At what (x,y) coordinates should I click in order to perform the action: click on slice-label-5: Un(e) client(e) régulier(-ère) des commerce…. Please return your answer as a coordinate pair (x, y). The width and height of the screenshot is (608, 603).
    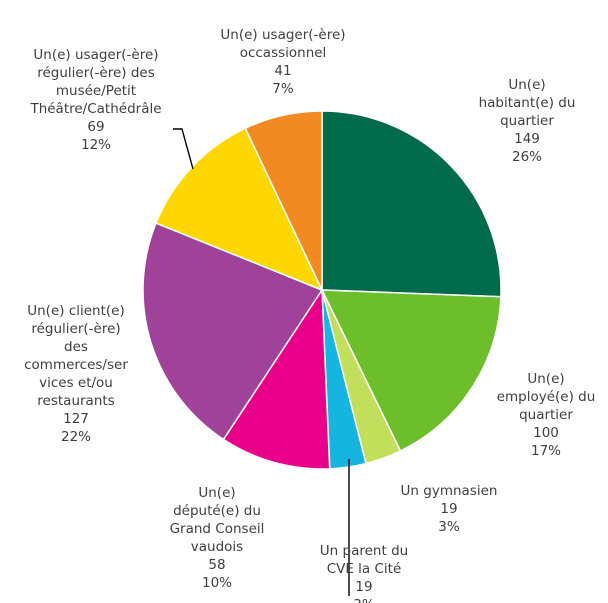
    Looking at the image, I should click on (76, 374).